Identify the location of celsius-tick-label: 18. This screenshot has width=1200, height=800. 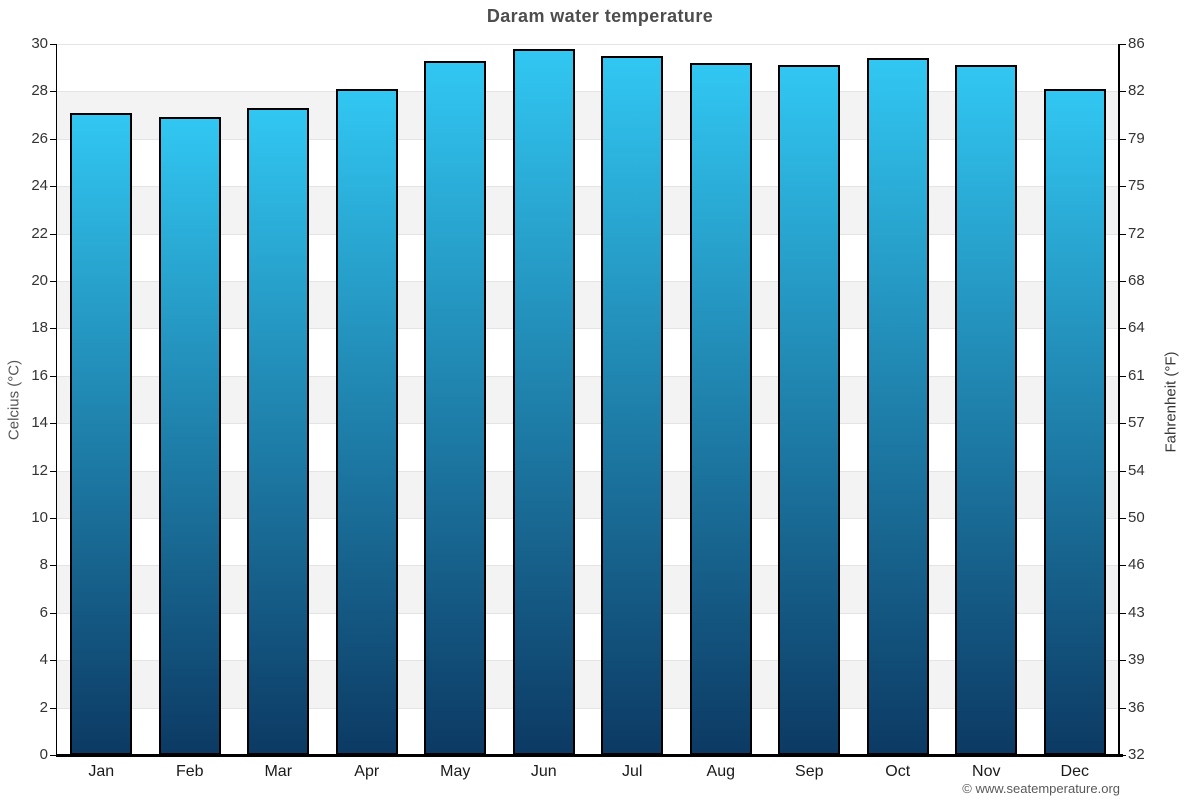
(39, 328).